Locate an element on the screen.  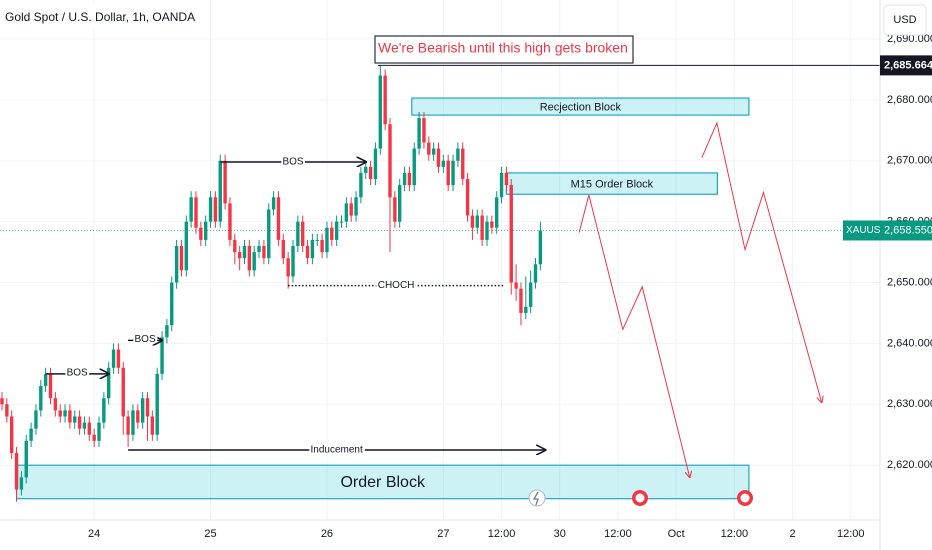
price-tag-label: 2,658.550 is located at coordinates (908, 230).